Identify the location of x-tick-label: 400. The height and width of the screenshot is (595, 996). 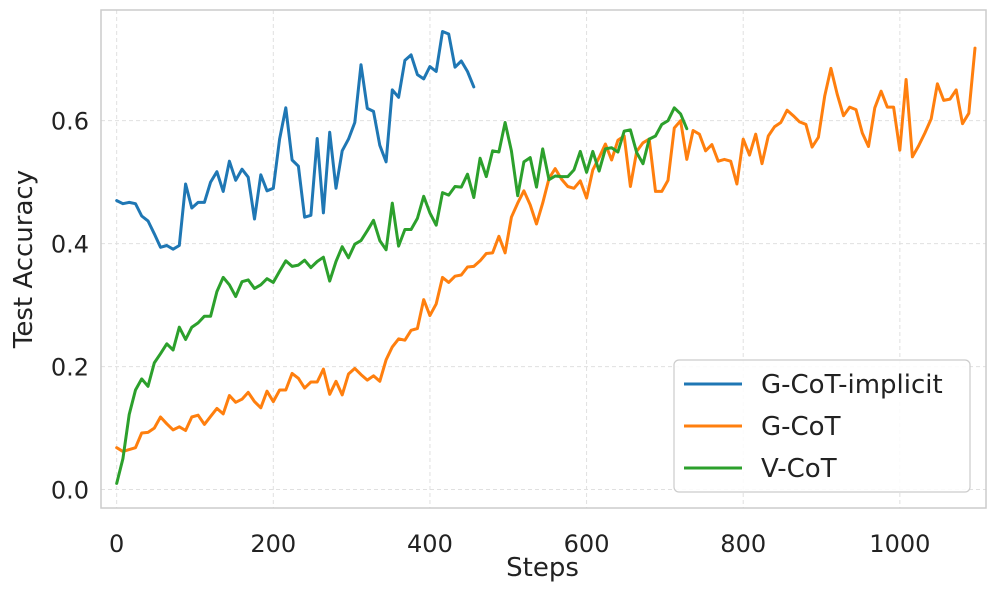
(430, 544).